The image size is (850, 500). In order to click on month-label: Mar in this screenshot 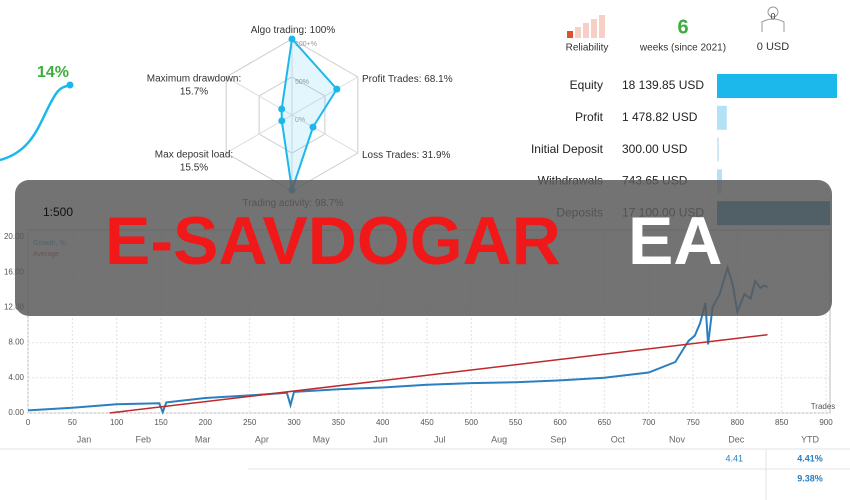, I will do `click(203, 439)`.